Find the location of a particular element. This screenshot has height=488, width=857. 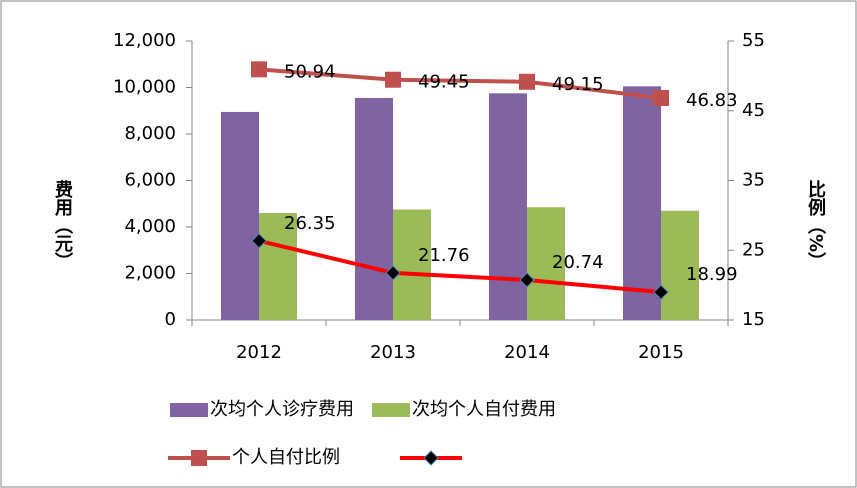

y2-tick-label: 35 is located at coordinates (753, 180).